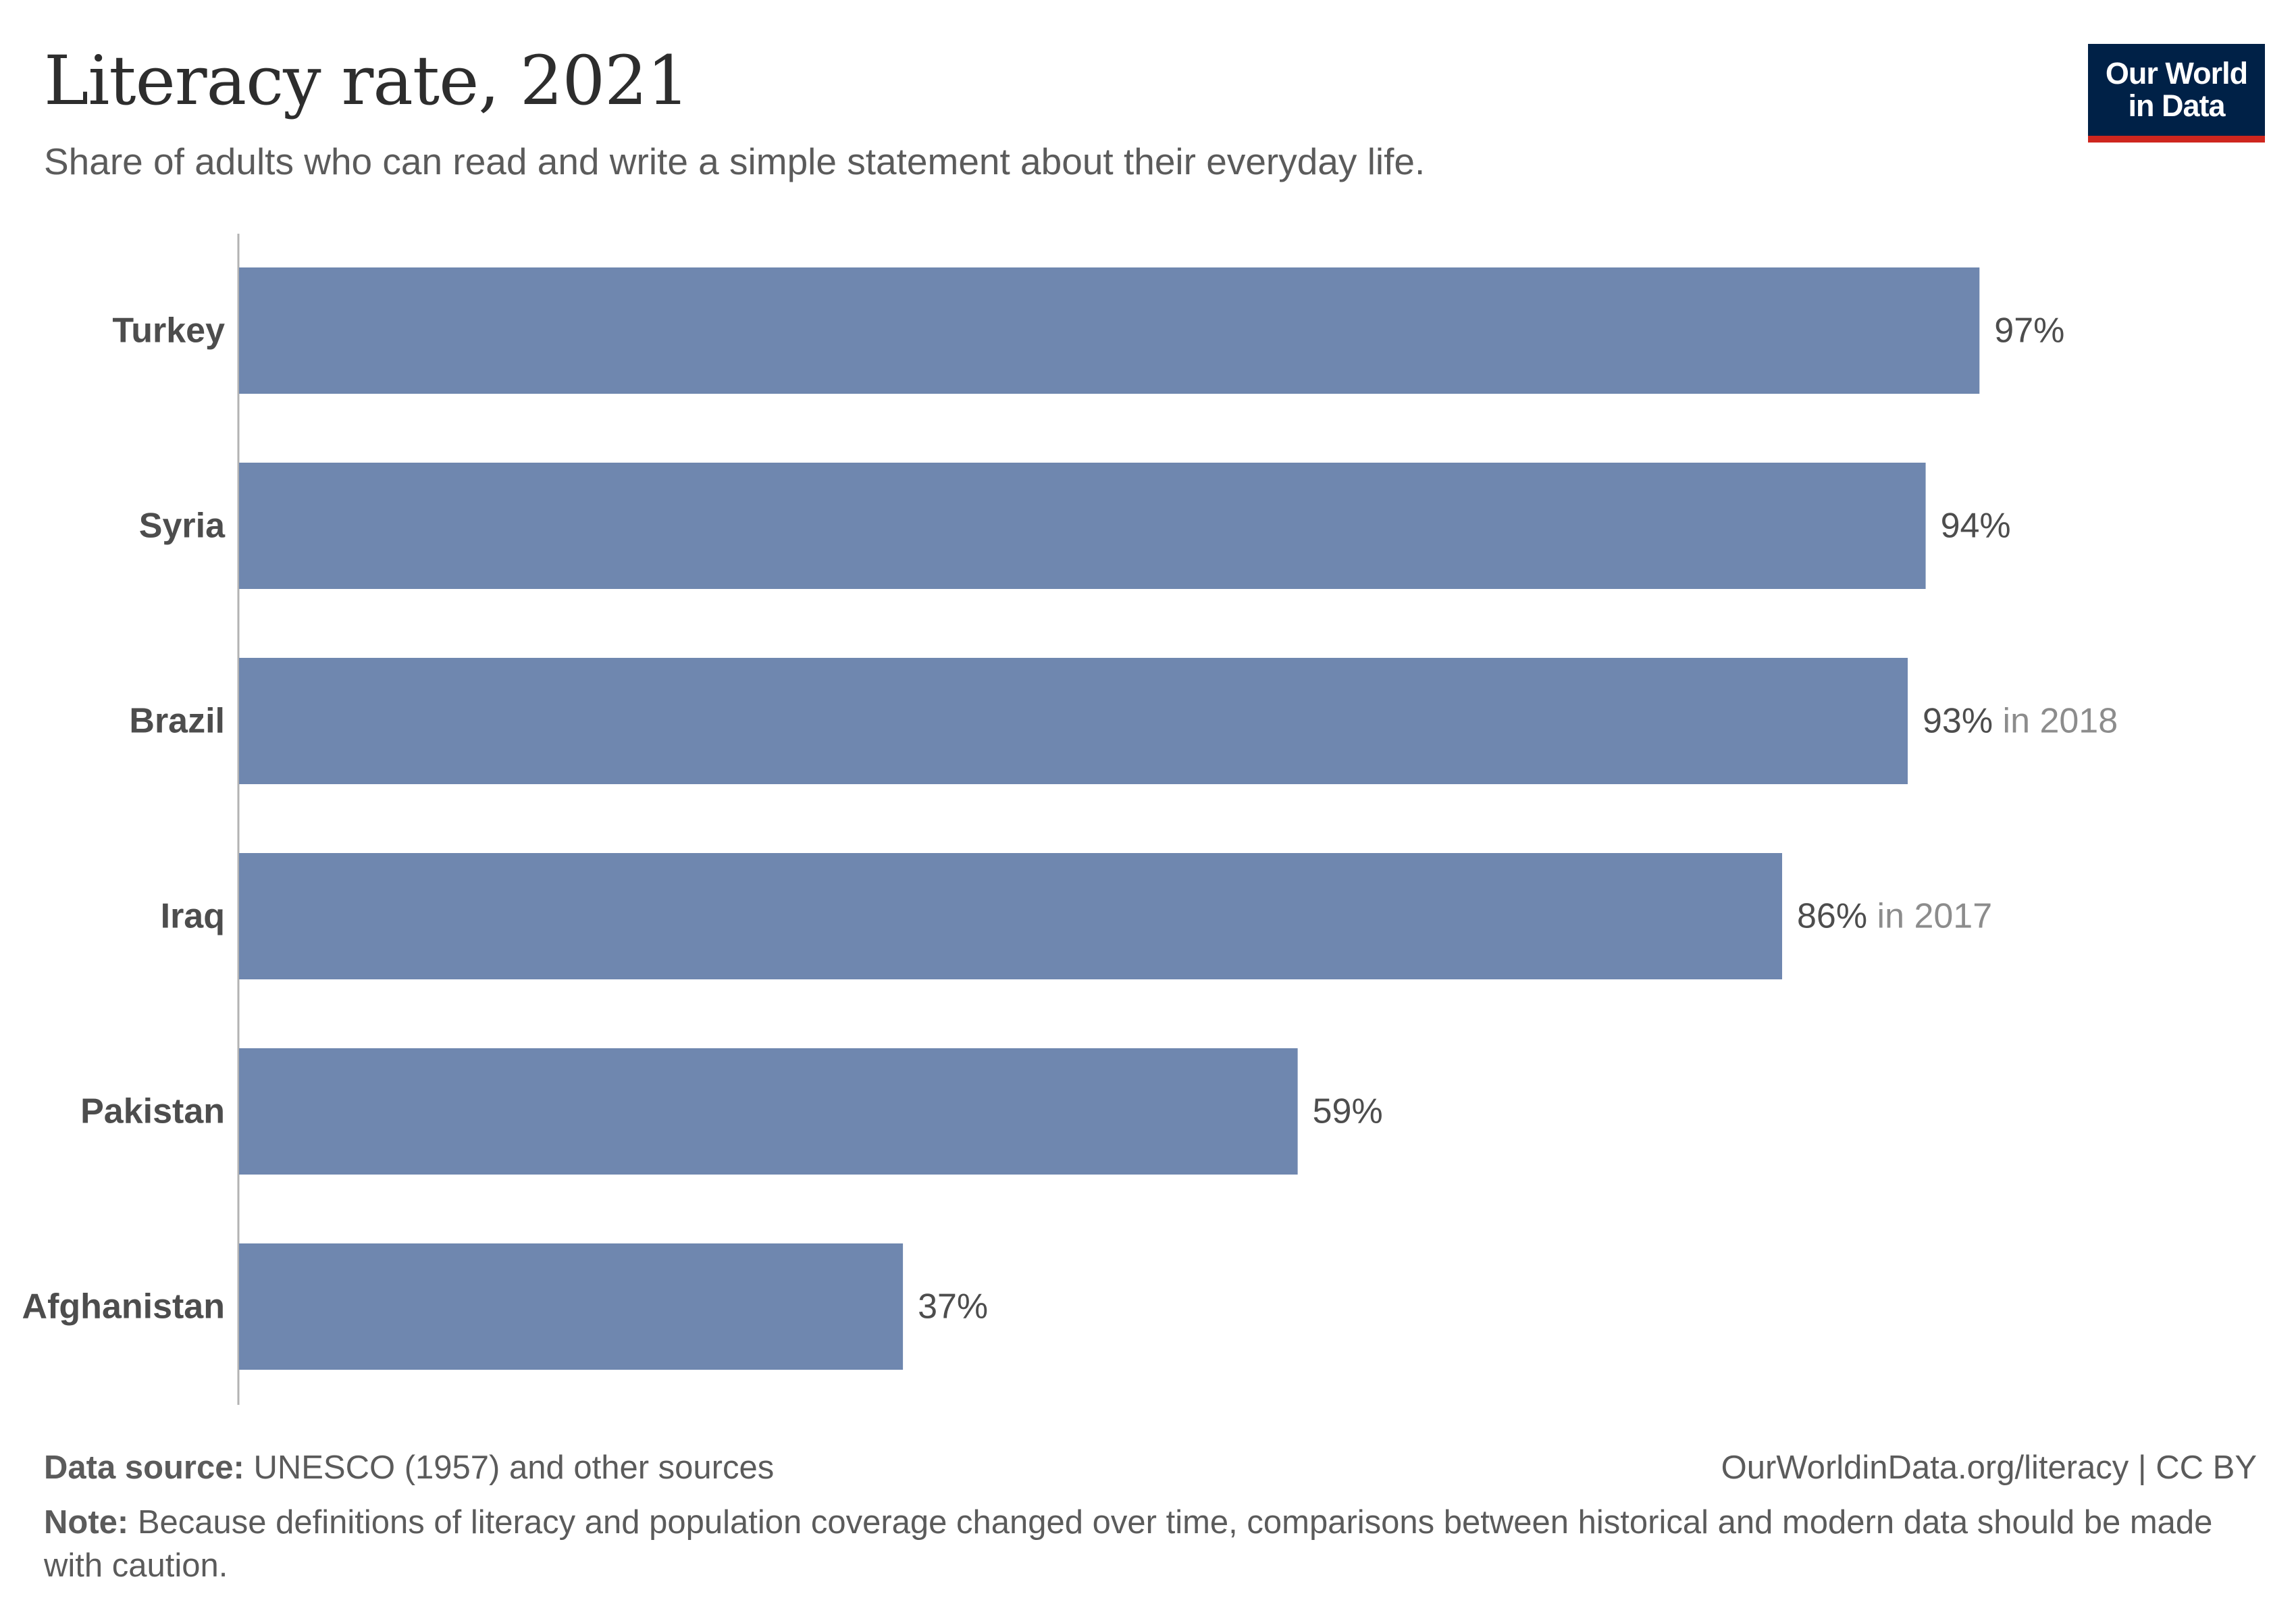 Image resolution: width=2296 pixels, height=1621 pixels. Describe the element at coordinates (2176, 73) in the screenshot. I see `logo-line-1: Our World` at that location.